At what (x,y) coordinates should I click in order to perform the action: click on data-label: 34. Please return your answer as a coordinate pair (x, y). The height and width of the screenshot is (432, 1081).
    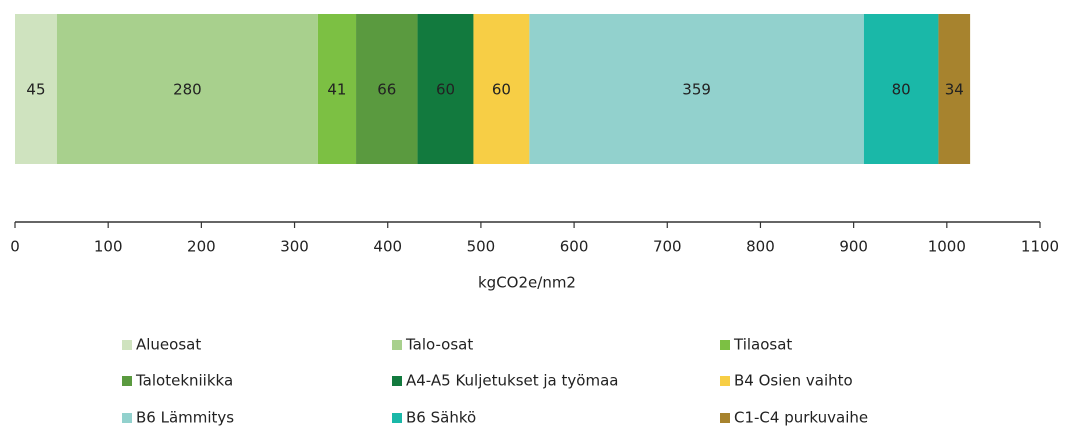
    Looking at the image, I should click on (954, 90).